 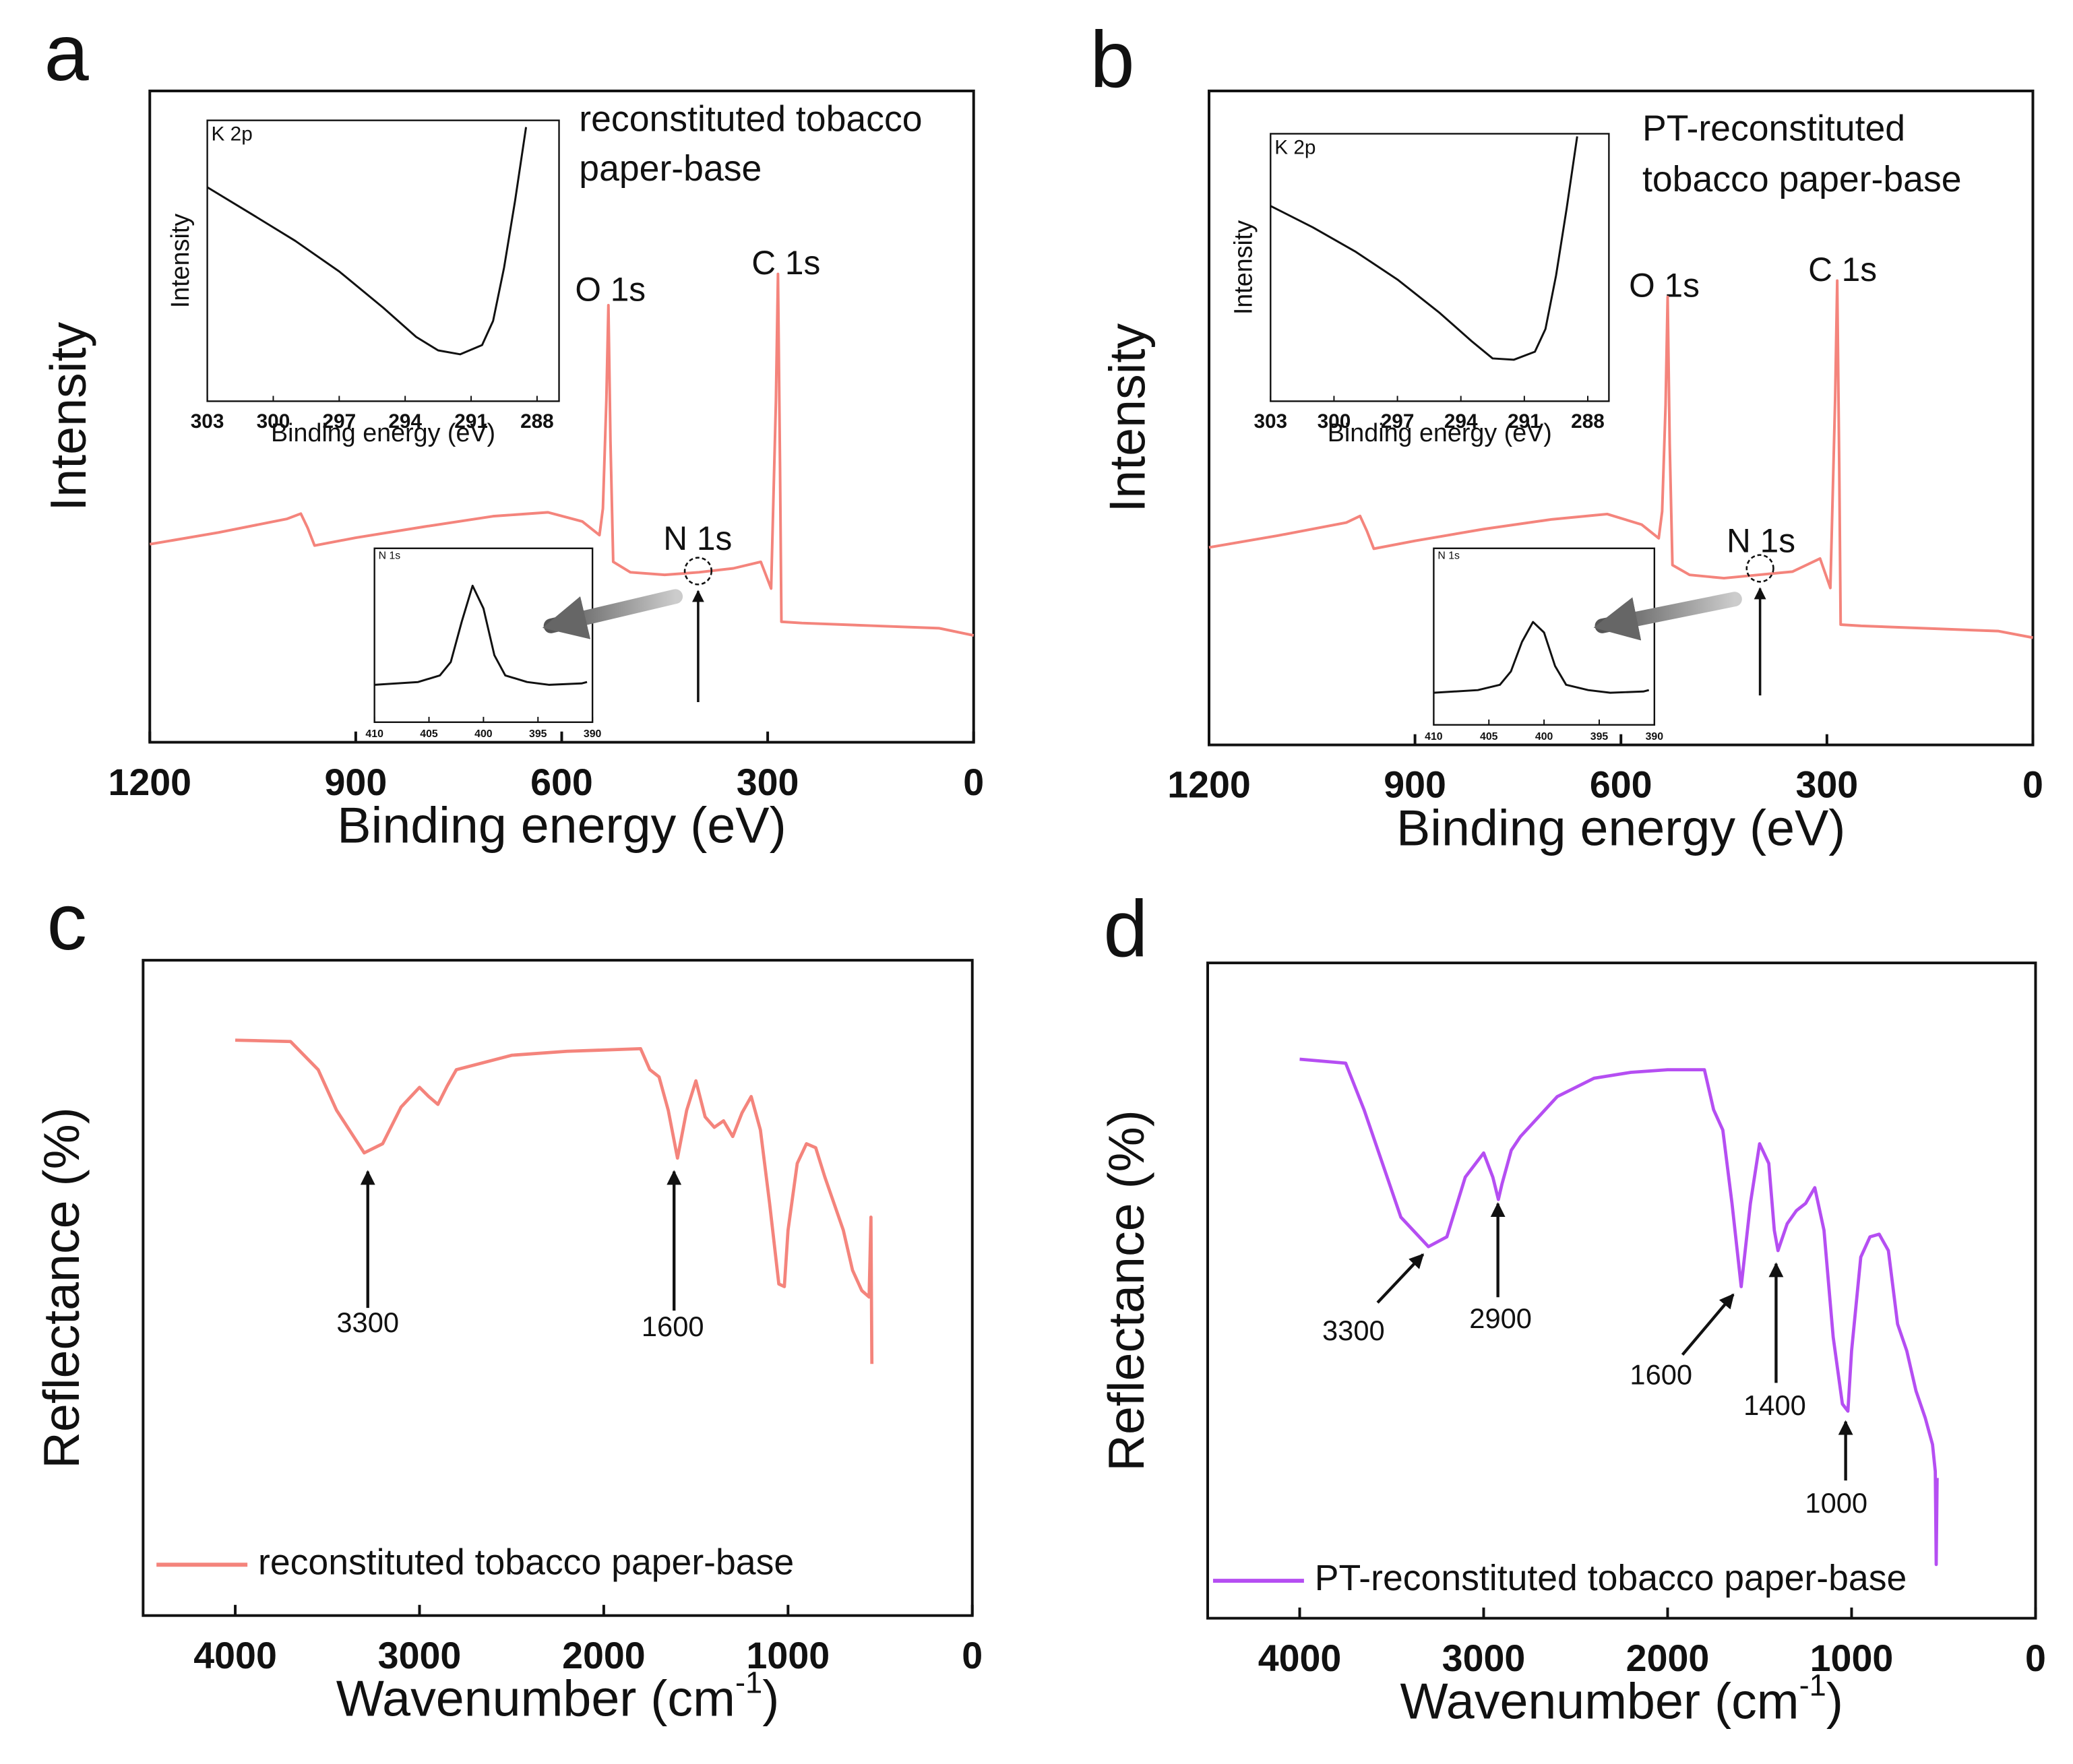 I want to click on note-text: reconstituted tobacco, so click(x=750, y=119).